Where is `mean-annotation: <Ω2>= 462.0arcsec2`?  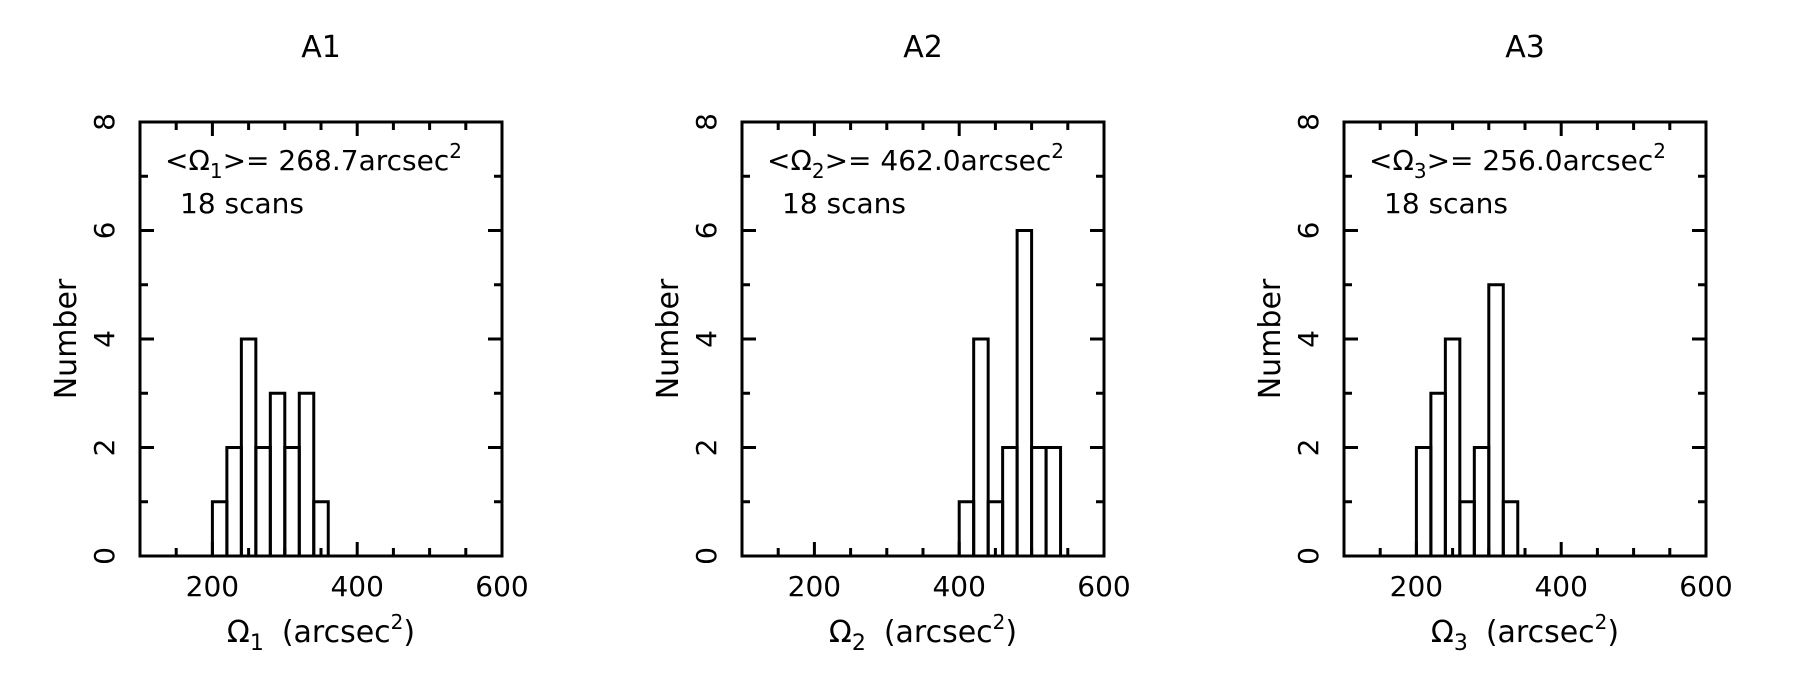
mean-annotation: <Ω2>= 462.0arcsec2 is located at coordinates (915, 161).